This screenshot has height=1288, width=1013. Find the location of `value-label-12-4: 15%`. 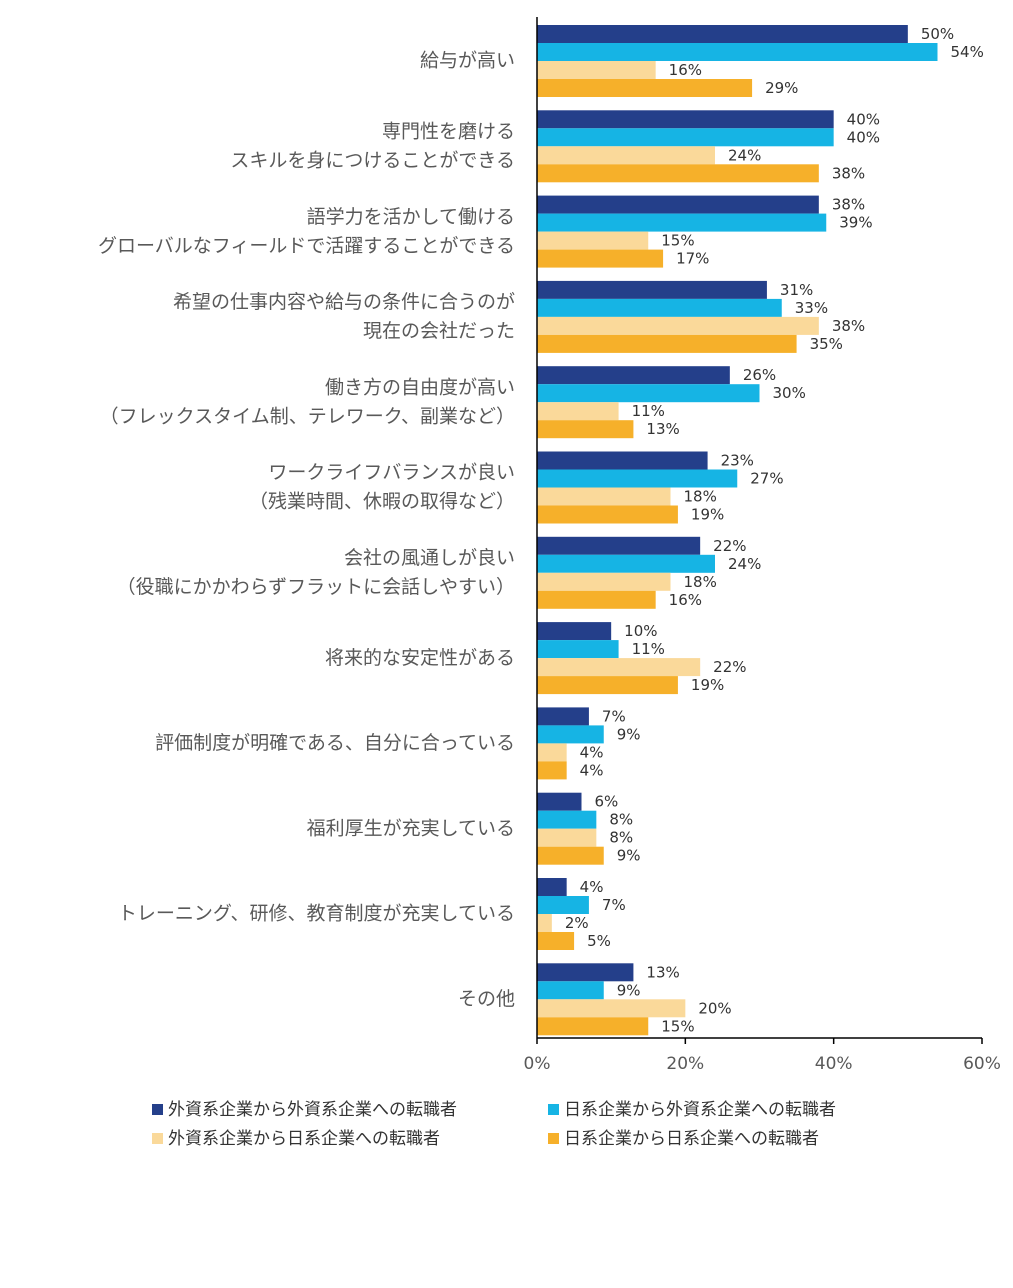

value-label-12-4: 15% is located at coordinates (677, 1026).